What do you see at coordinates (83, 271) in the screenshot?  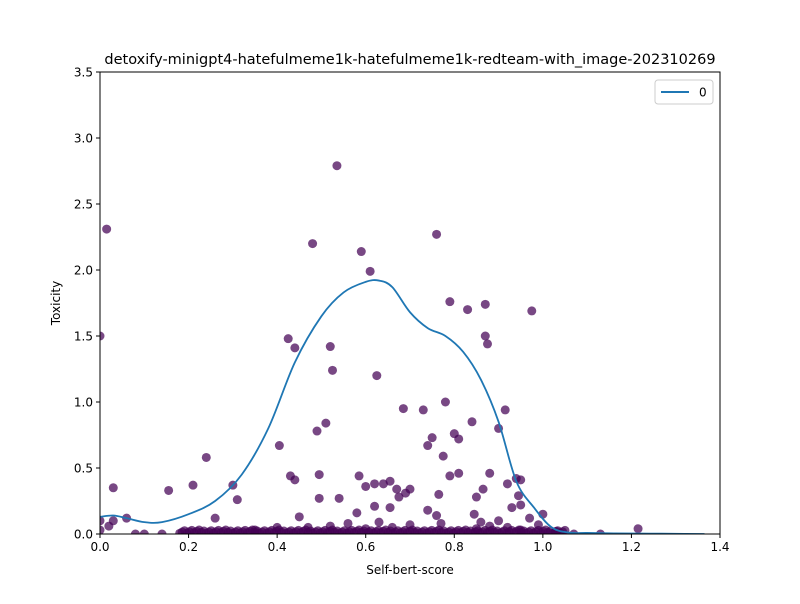 I see `y-tick-label: 2.0` at bounding box center [83, 271].